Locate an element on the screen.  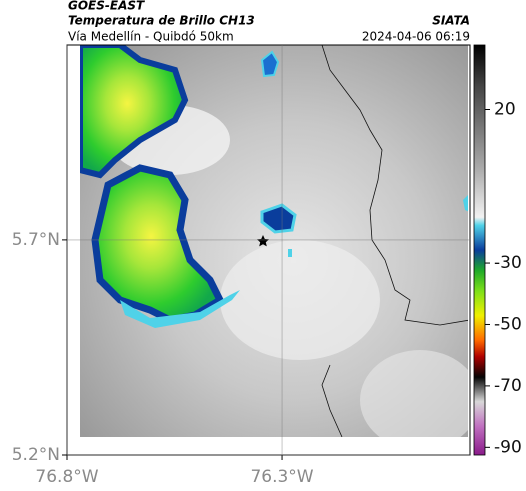
y-tick-label: 5.7°N is located at coordinates (36, 240).